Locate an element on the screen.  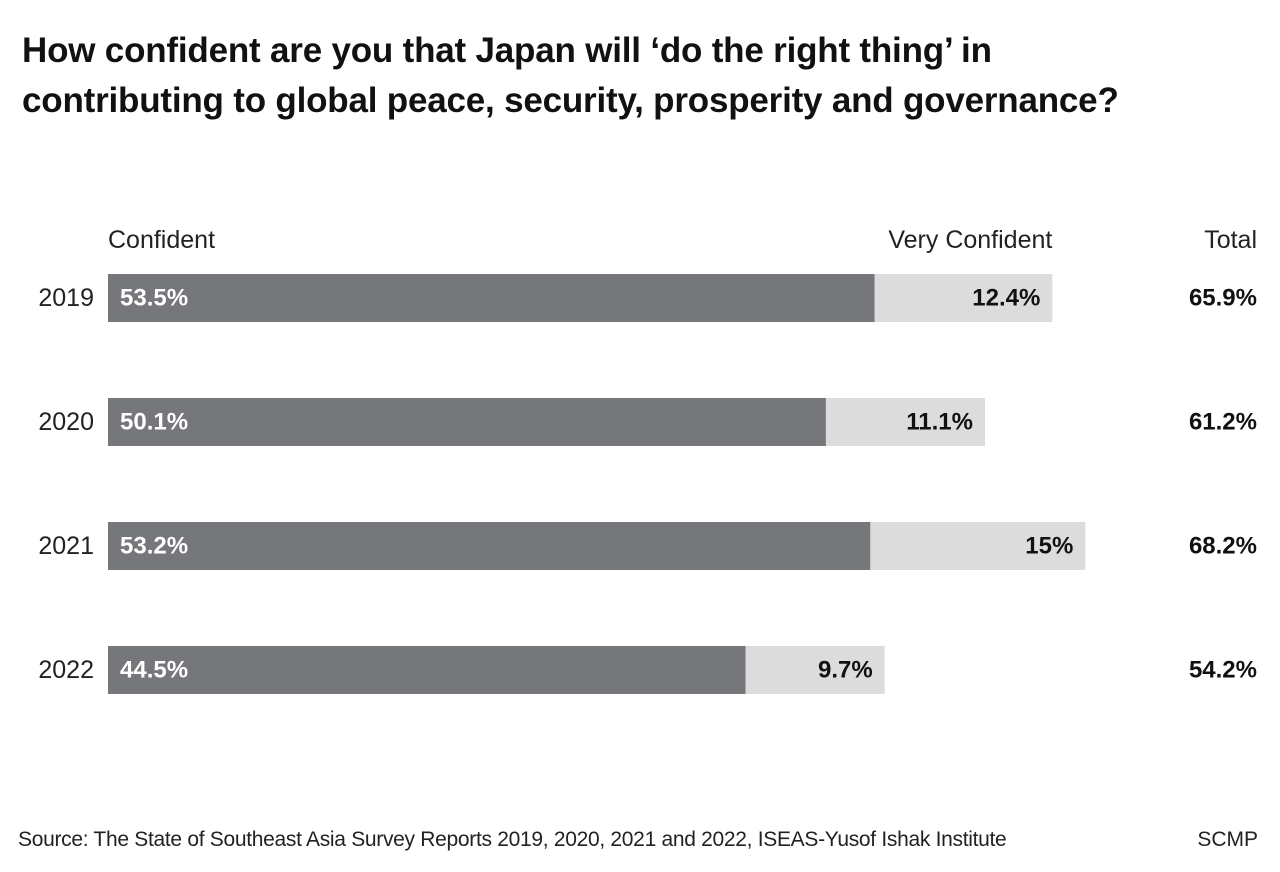
label-confident-2020: 50.1% is located at coordinates (154, 422).